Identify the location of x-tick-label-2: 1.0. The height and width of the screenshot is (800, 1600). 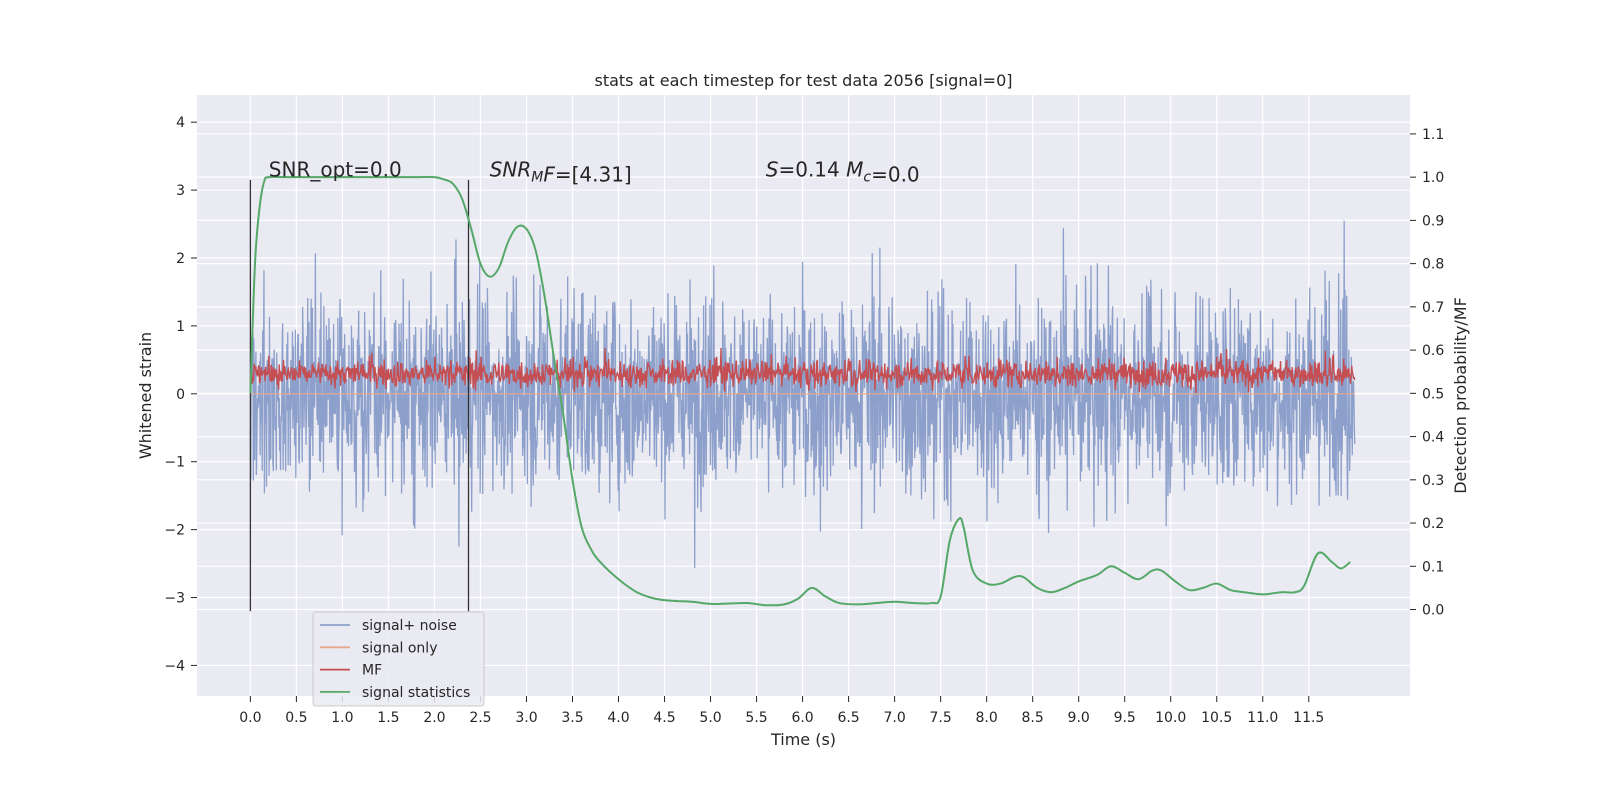
(342, 718).